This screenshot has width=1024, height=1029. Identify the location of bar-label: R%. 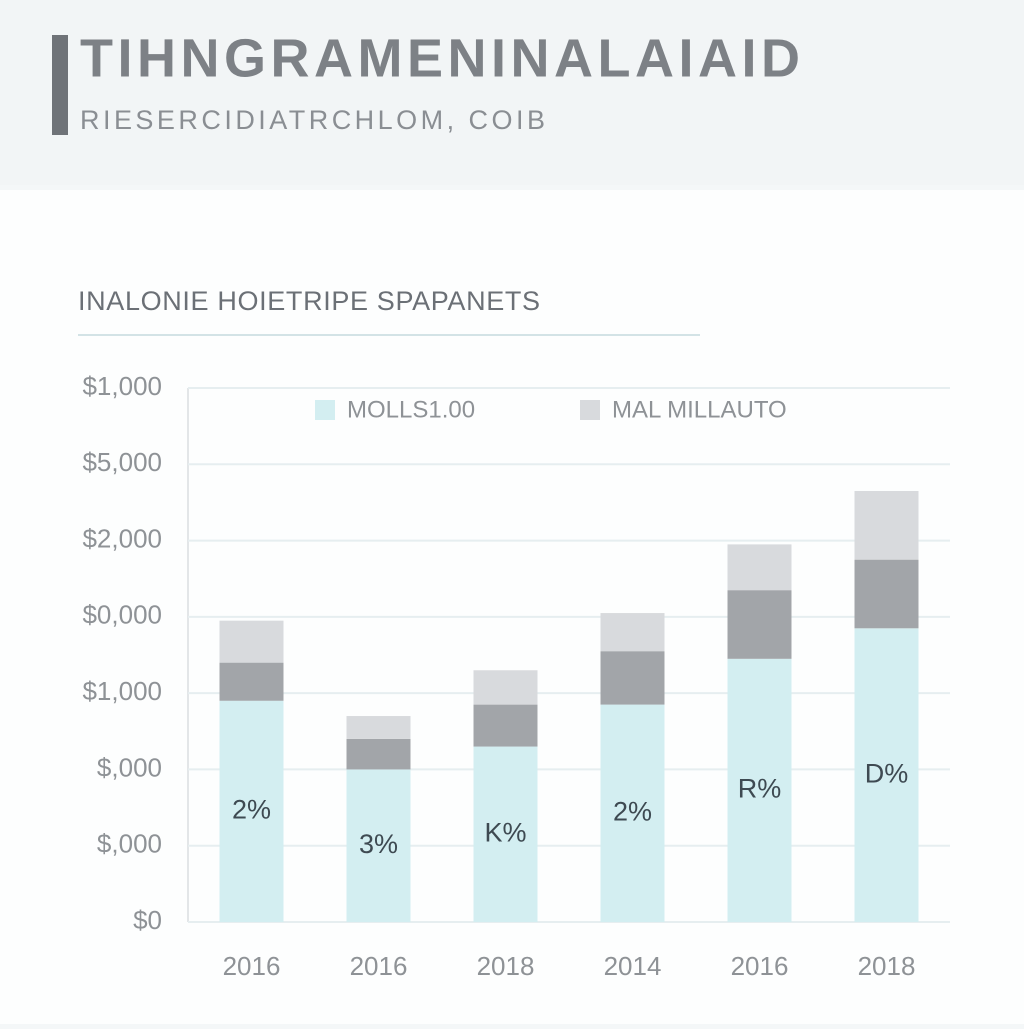
(760, 789).